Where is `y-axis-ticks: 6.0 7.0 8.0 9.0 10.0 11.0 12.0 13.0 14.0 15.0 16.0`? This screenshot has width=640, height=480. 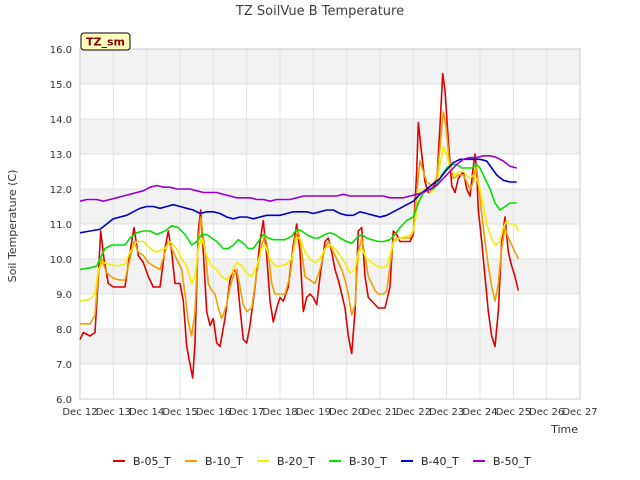
y-axis-ticks: 6.0 7.0 8.0 9.0 10.0 11.0 12.0 13.0 14.0 15.0 16.0 is located at coordinates (61, 225).